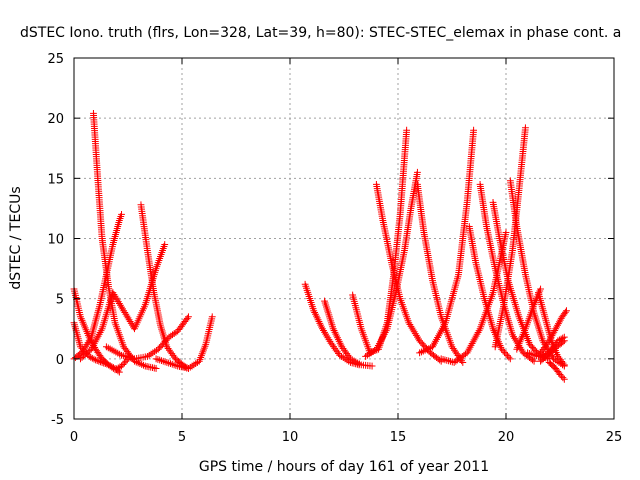 This screenshot has height=480, width=640. I want to click on x-tick-label: 25, so click(614, 437).